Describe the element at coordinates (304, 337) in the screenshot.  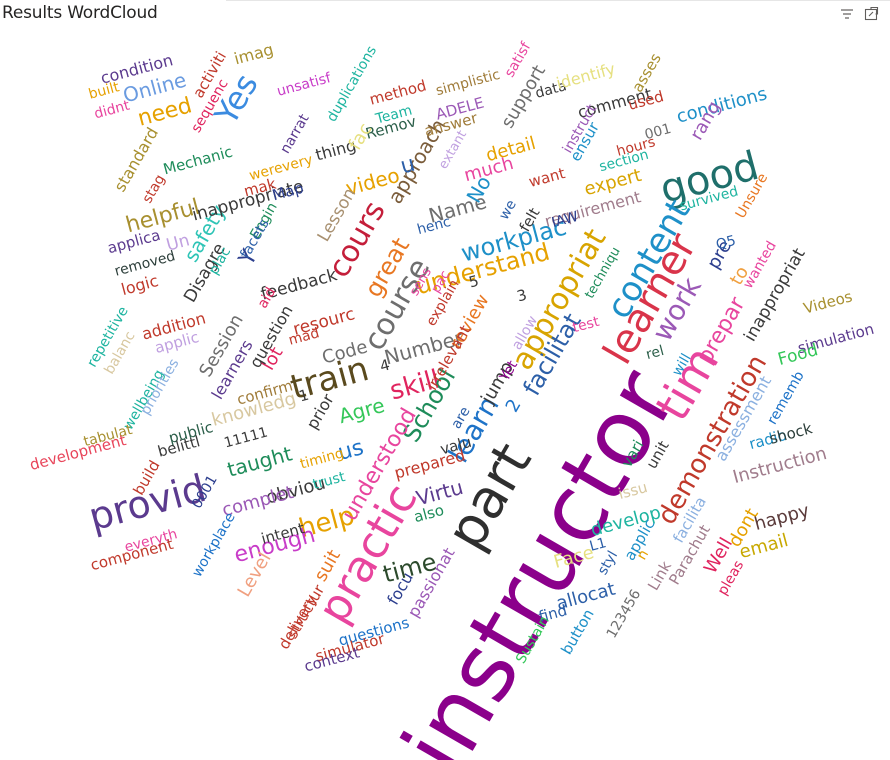
I see `word-mad: mad` at that location.